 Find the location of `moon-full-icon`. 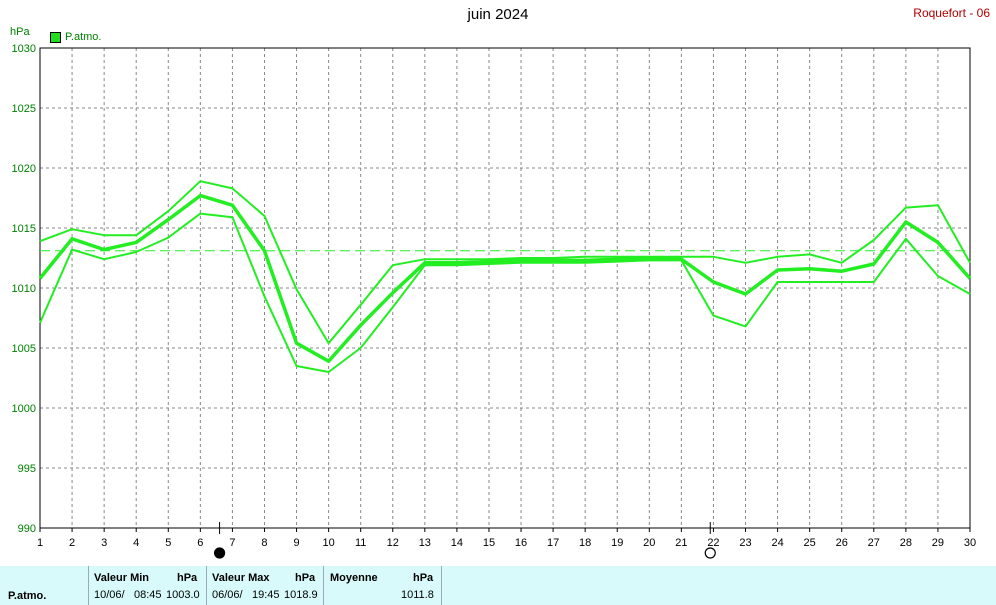

moon-full-icon is located at coordinates (710, 553).